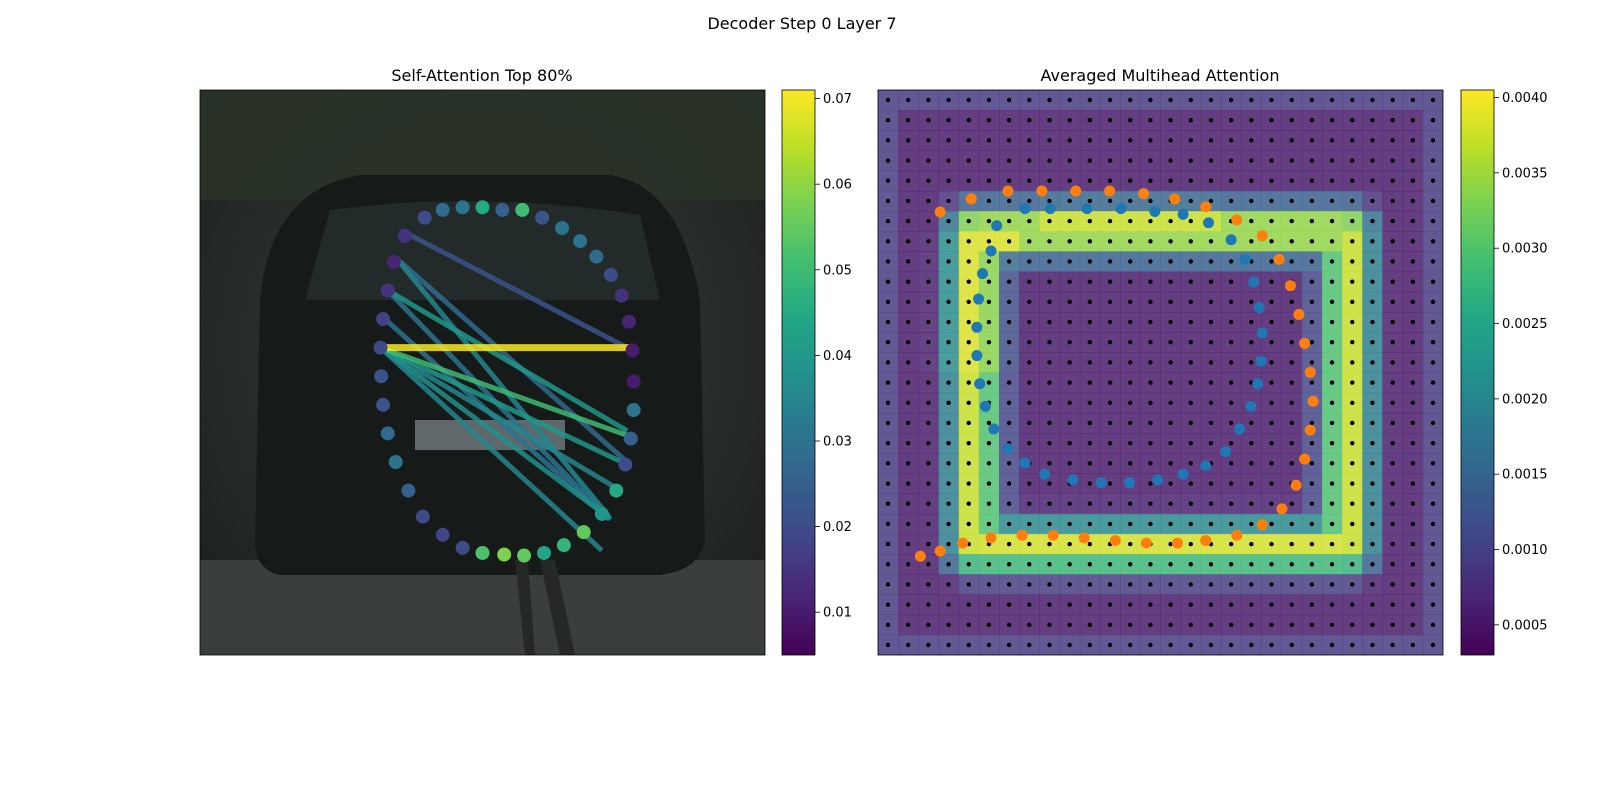 Image resolution: width=1600 pixels, height=800 pixels. Describe the element at coordinates (1116, 373) in the screenshot. I see `reference-points-orange` at that location.